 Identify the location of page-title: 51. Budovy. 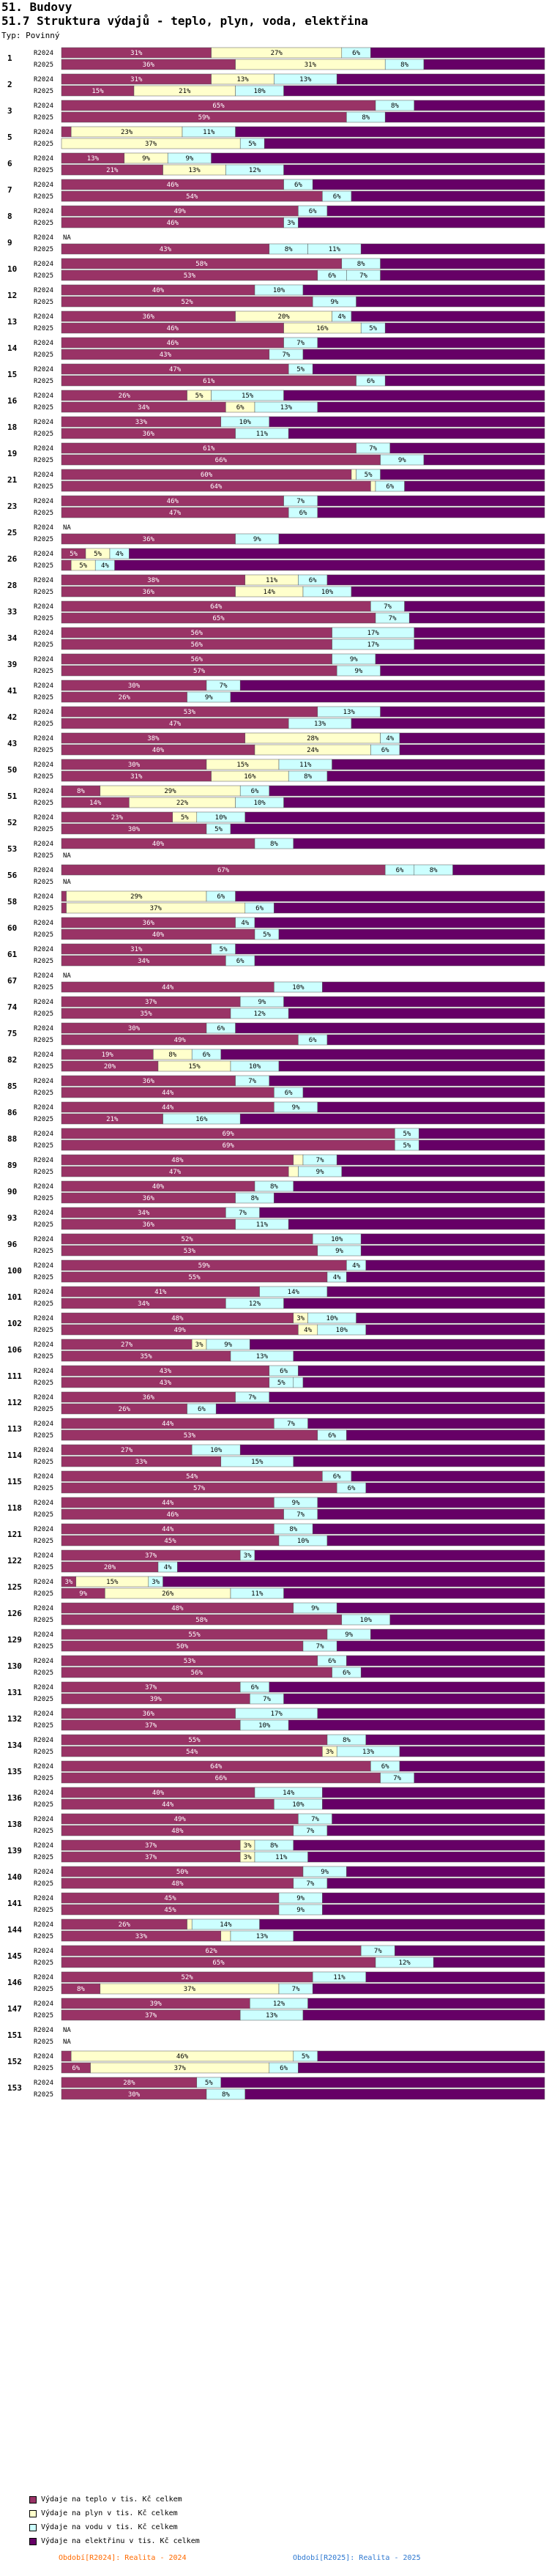
(36, 7).